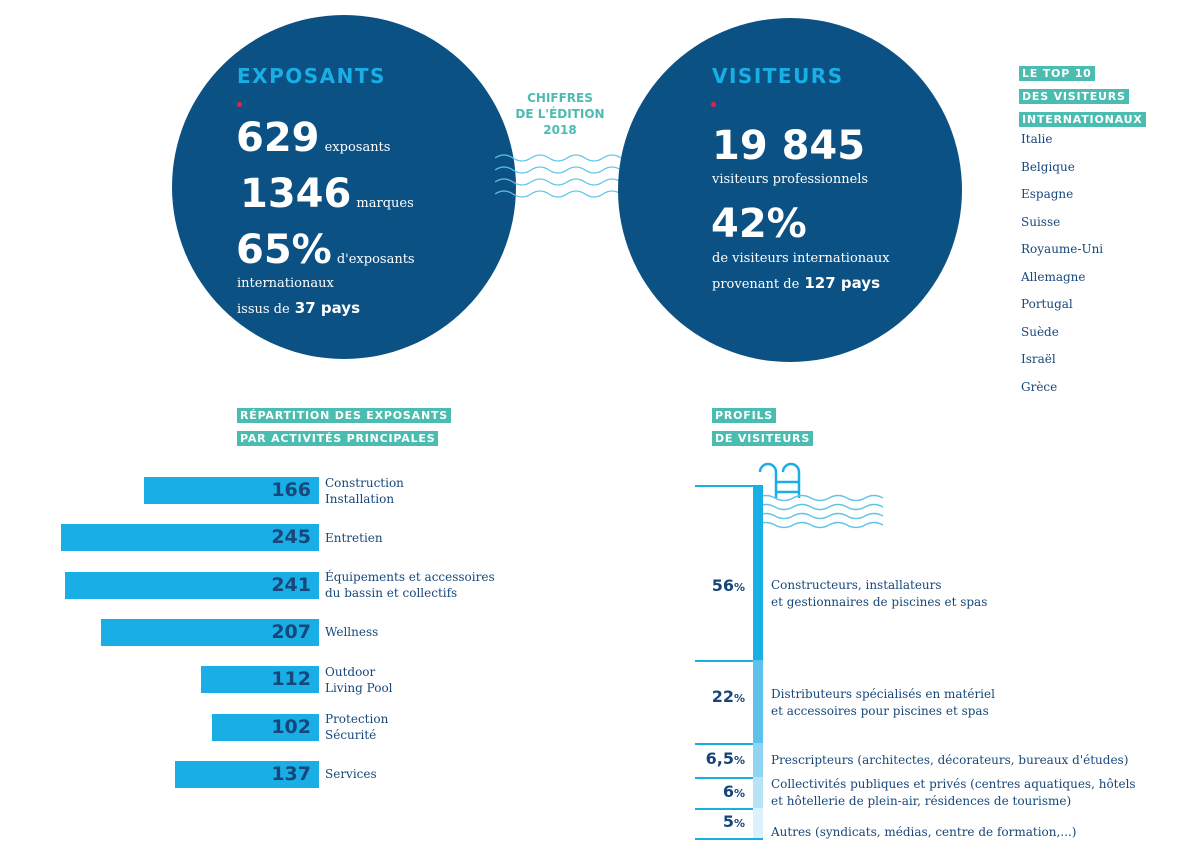 This screenshot has width=1200, height=862. Describe the element at coordinates (311, 76) in the screenshot. I see `exposants-title: EXPOSANTS` at that location.